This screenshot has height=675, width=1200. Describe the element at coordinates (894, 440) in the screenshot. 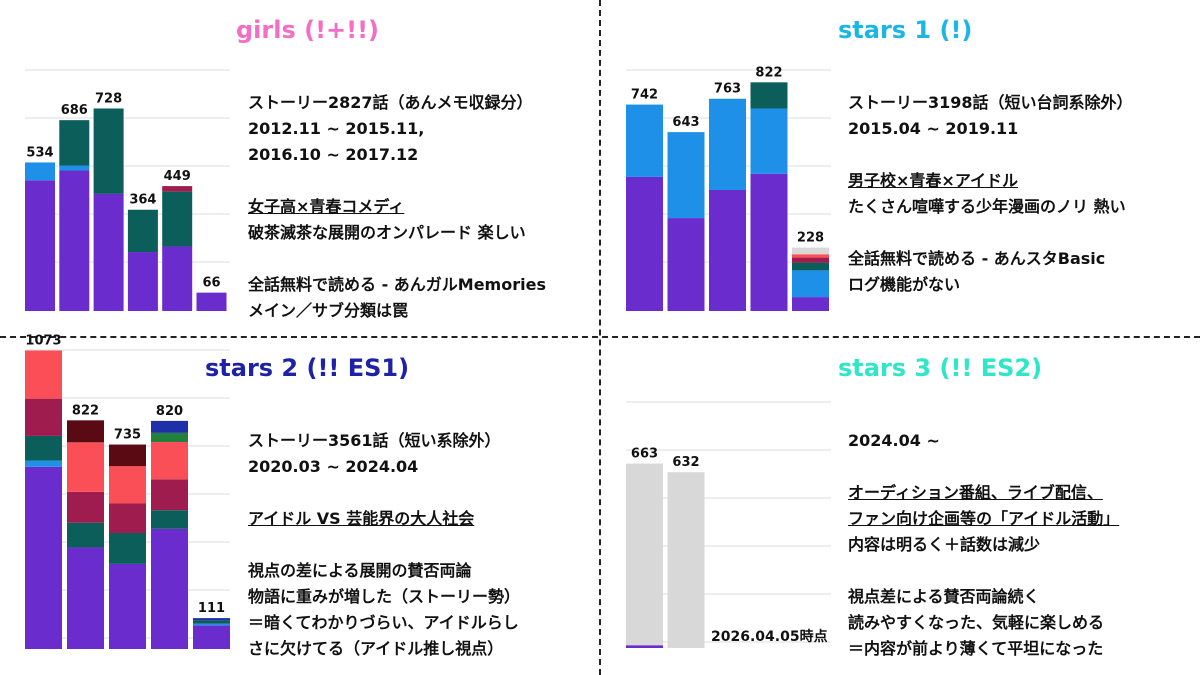

I see `description-line: 2024.04 ~` at that location.